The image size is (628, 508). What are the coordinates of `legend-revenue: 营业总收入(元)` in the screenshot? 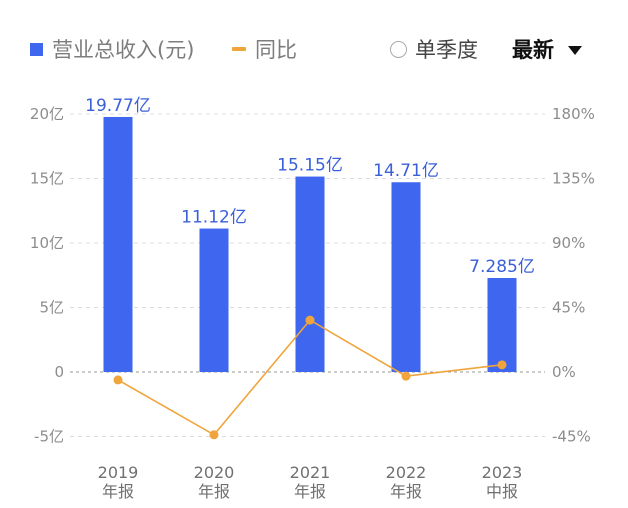 It's located at (112, 49).